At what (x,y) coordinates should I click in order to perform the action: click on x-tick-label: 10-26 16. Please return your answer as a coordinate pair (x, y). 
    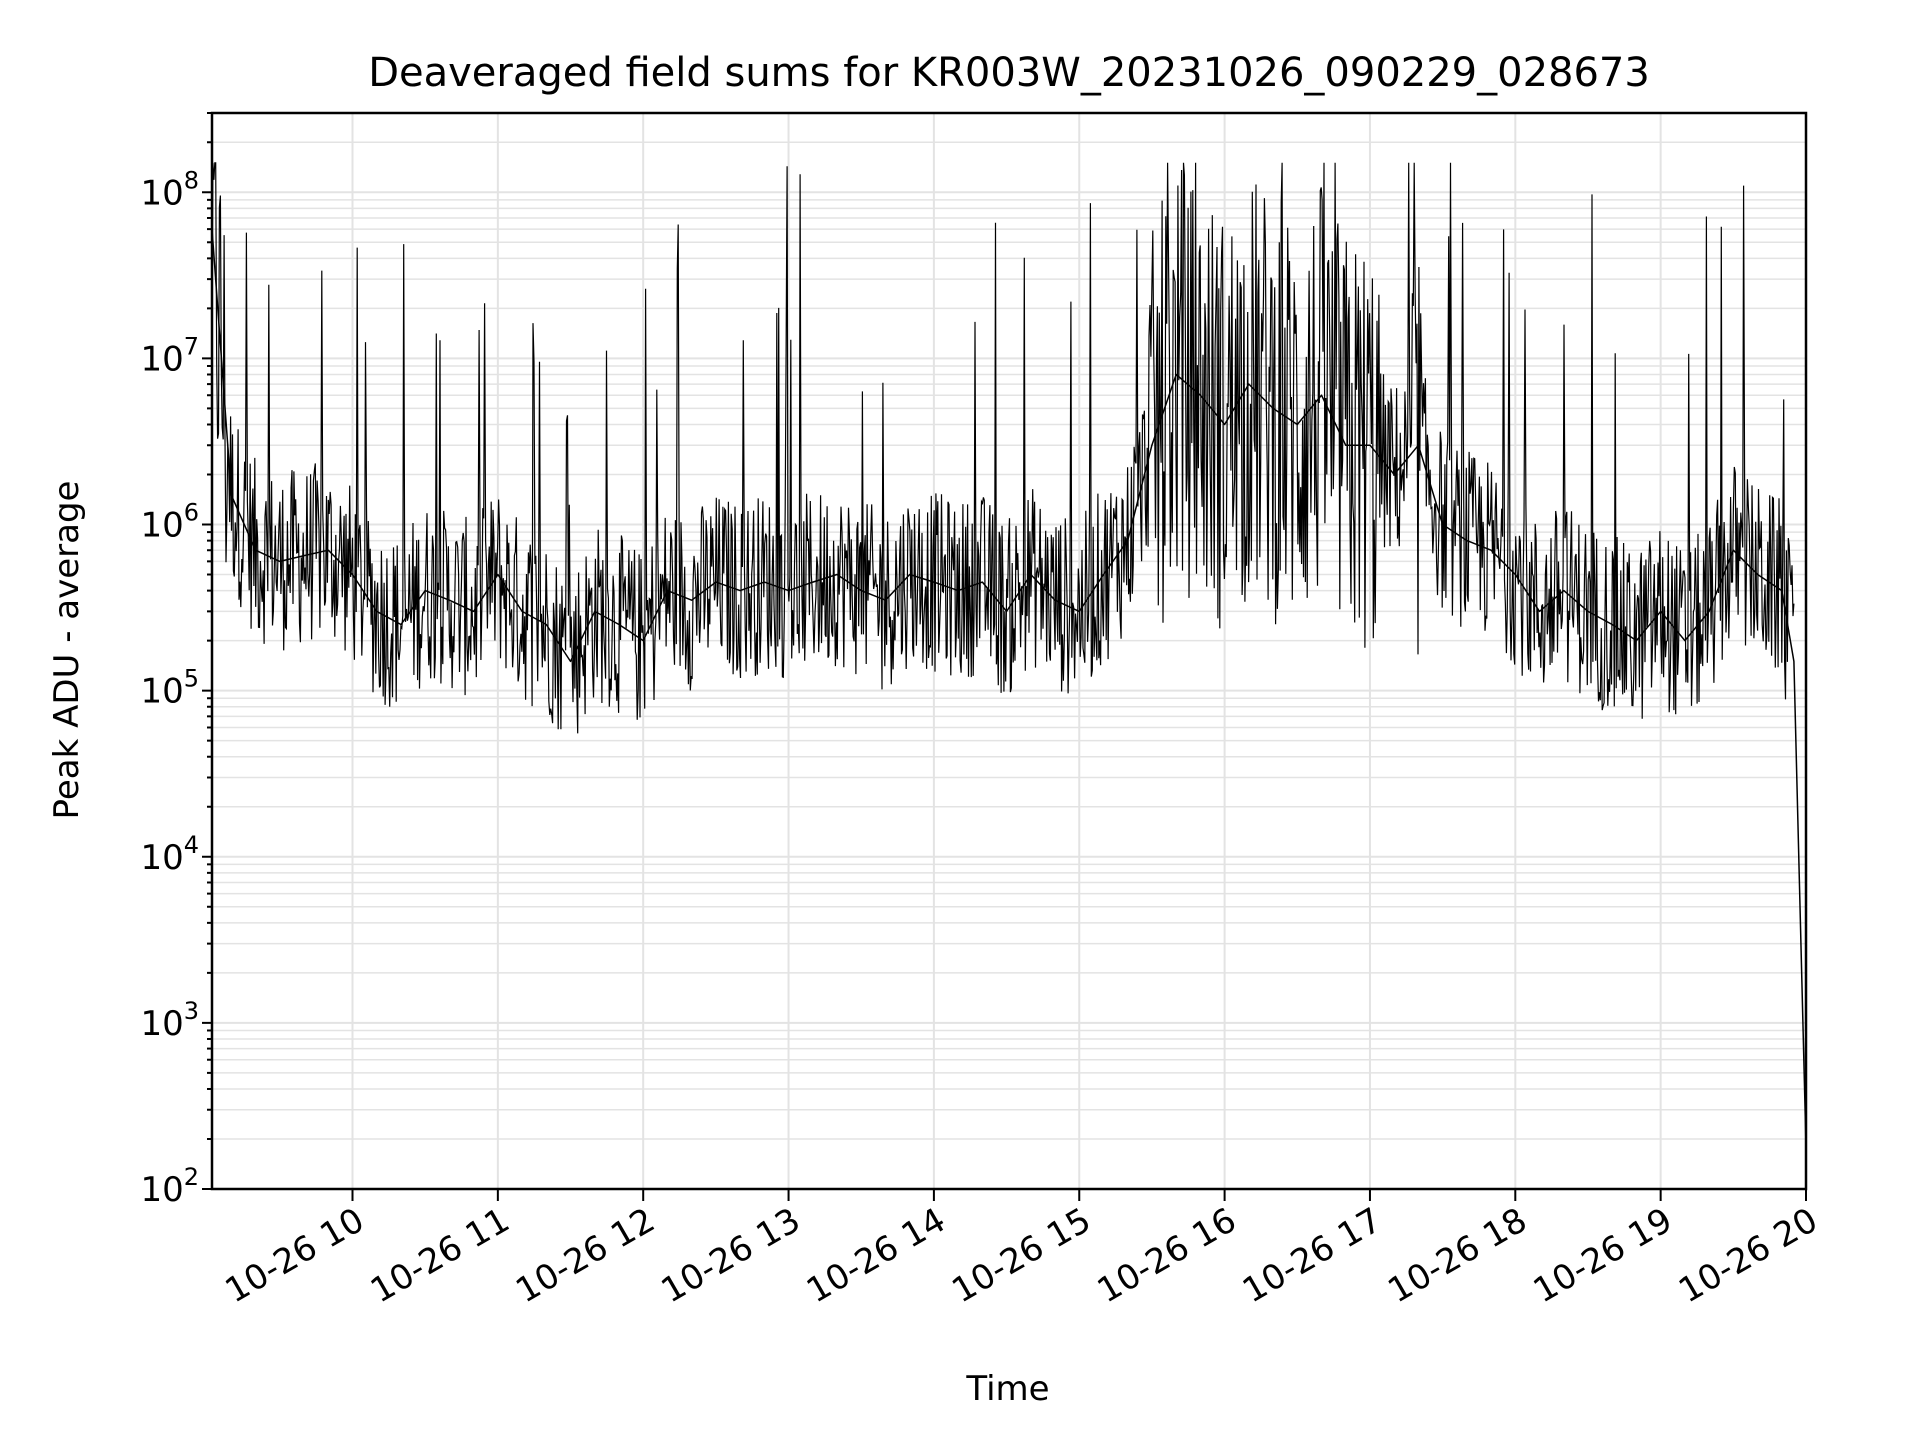
    Looking at the image, I should click on (1167, 1255).